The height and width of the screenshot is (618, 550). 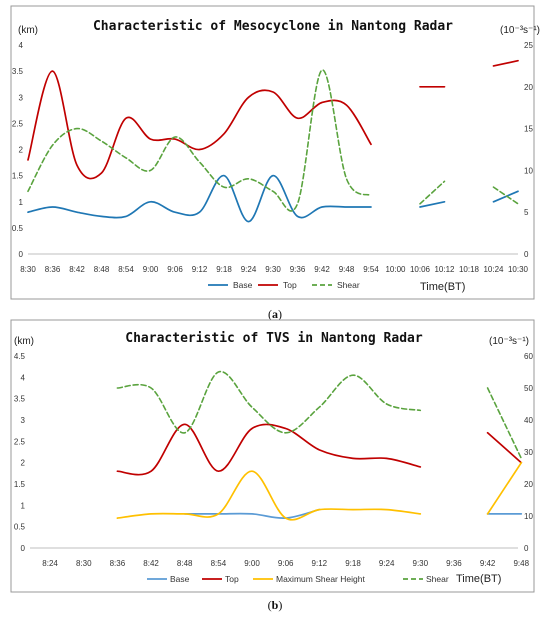 I want to click on right-tick-label: 15, so click(x=528, y=129).